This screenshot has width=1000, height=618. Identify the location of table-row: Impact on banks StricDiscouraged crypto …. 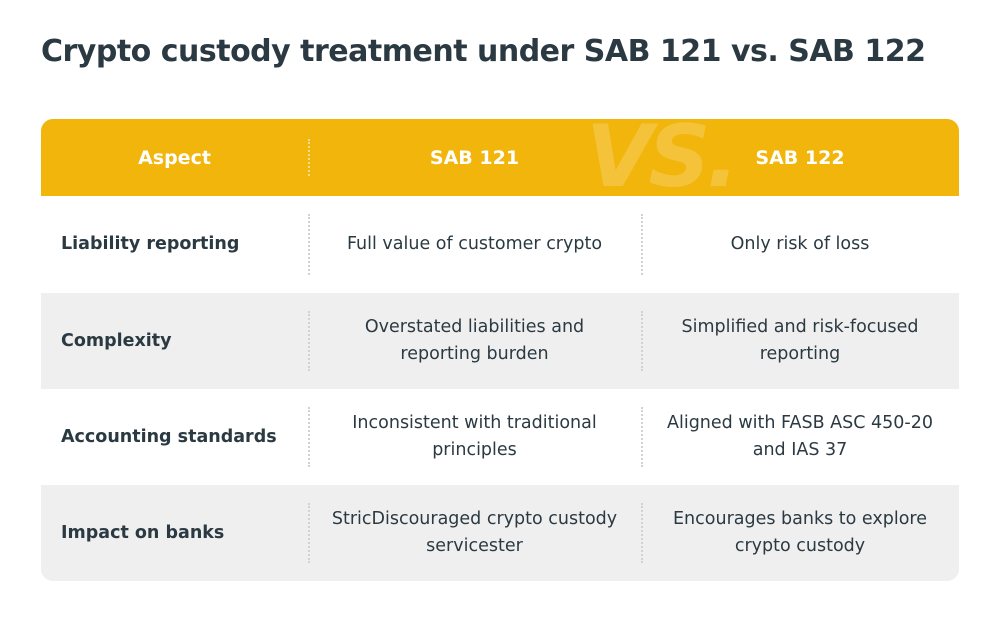
(500, 533).